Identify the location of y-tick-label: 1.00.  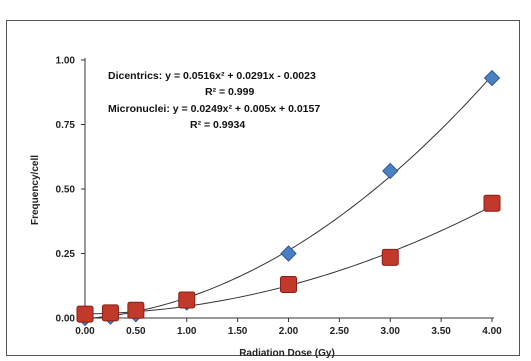
(66, 61).